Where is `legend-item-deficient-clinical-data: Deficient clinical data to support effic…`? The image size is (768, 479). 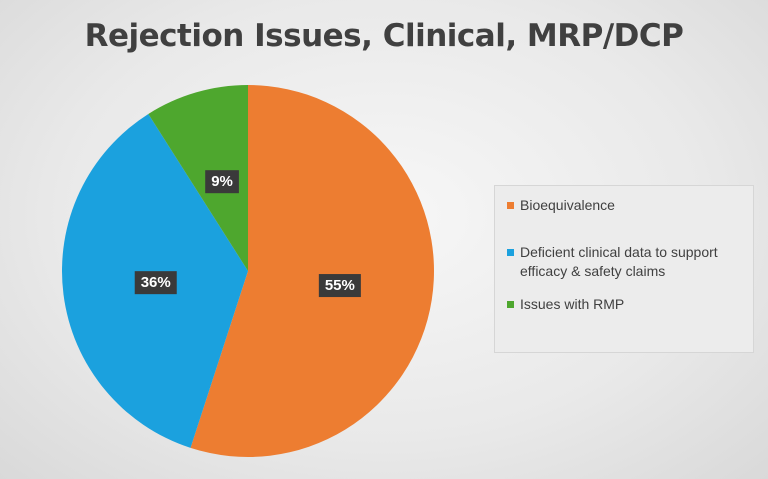 legend-item-deficient-clinical-data: Deficient clinical data to support effic… is located at coordinates (625, 262).